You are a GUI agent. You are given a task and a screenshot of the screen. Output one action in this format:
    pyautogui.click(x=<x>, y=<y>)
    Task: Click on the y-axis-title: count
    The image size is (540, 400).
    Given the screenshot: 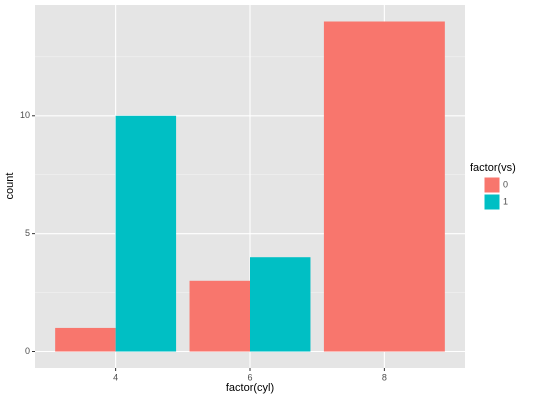 What is the action you would take?
    pyautogui.click(x=10, y=186)
    